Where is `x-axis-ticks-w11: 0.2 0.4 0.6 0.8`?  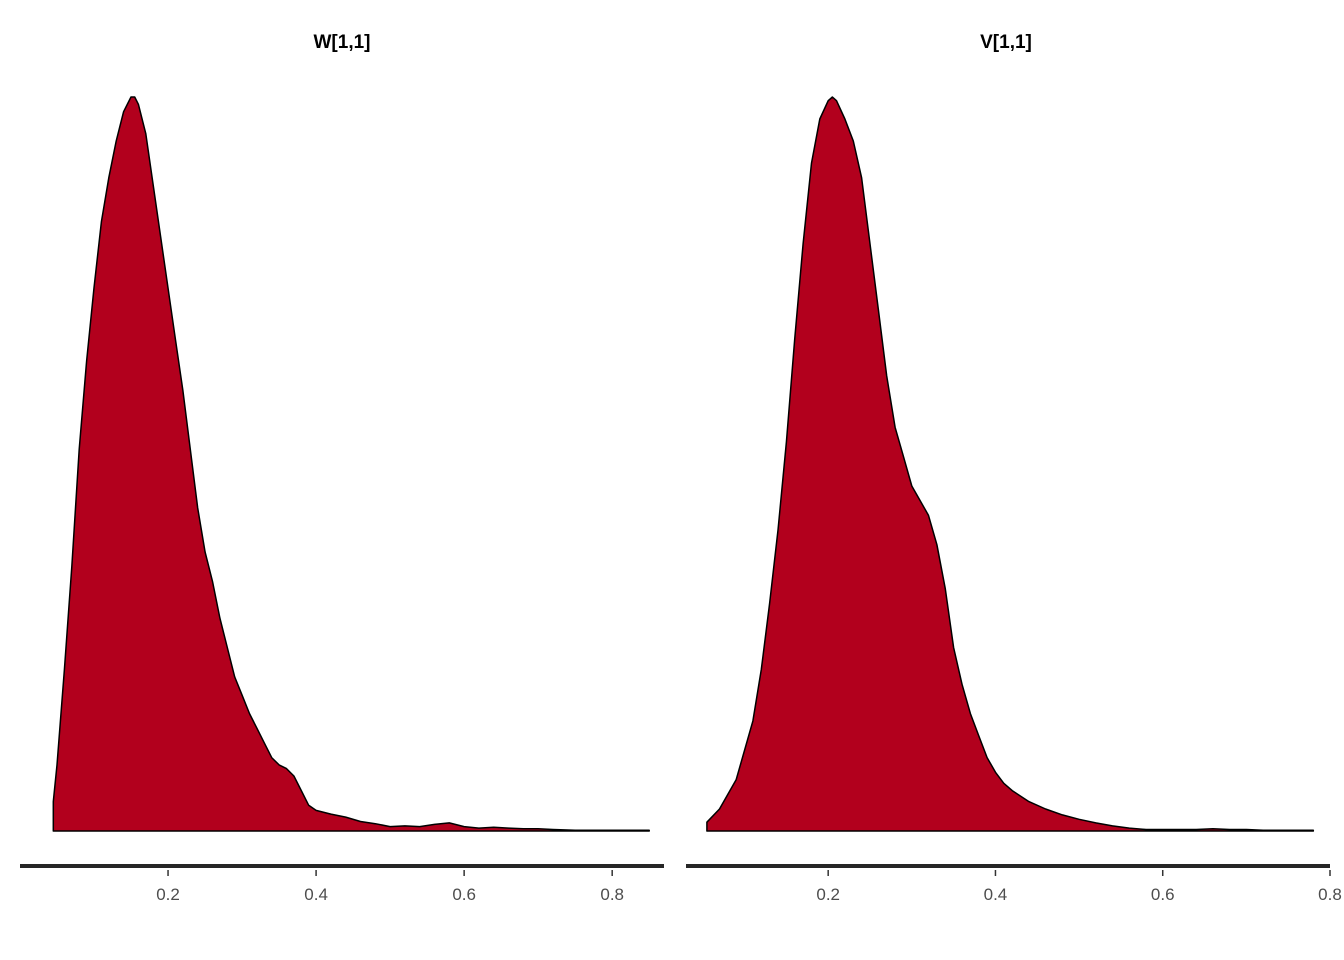
x-axis-ticks-w11: 0.2 0.4 0.6 0.8 is located at coordinates (390, 887).